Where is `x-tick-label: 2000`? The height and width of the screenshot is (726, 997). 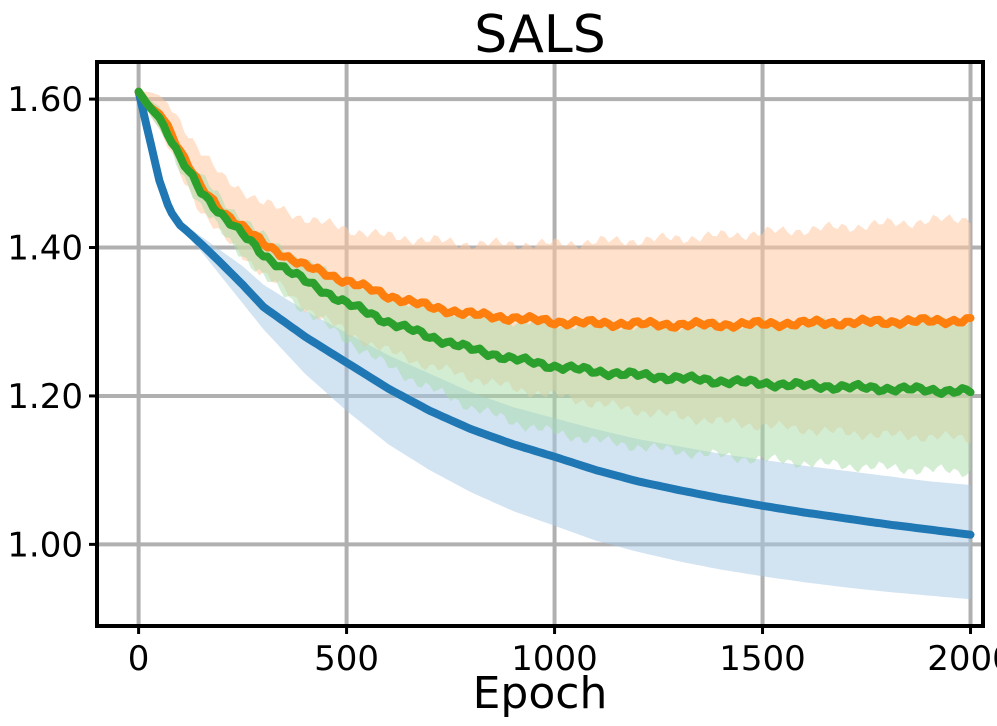
x-tick-label: 2000 is located at coordinates (962, 659).